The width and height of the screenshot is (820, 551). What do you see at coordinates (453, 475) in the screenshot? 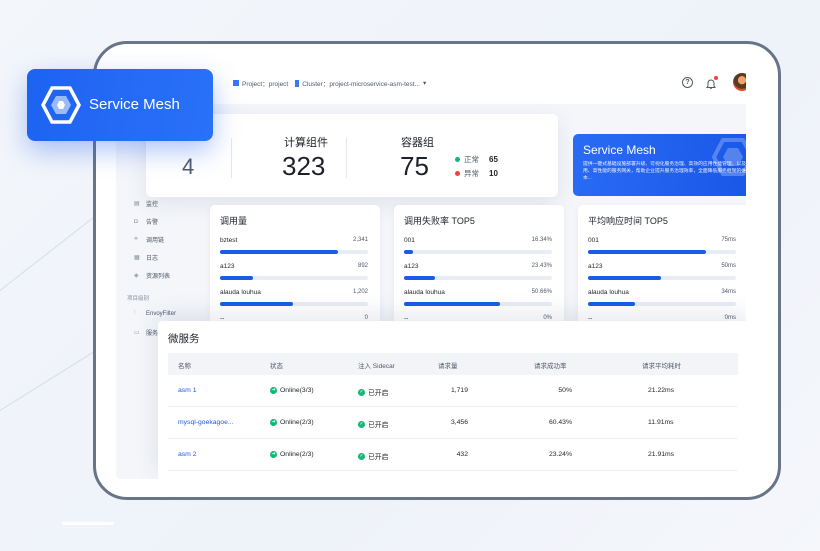
I see `table-row: asm 3➜Online(1/1)✓已开启45143.34%4.91ms` at bounding box center [453, 475].